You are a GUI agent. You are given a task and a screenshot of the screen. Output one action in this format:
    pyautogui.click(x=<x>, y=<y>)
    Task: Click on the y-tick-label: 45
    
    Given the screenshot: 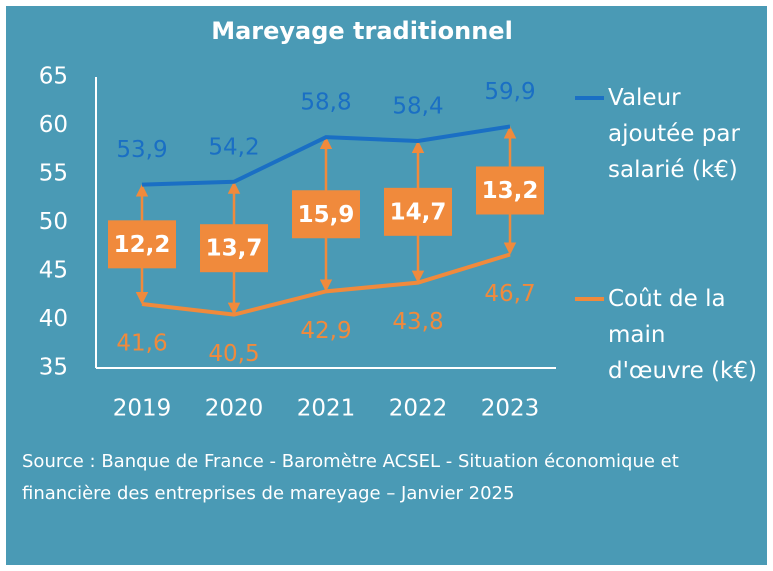 What is the action you would take?
    pyautogui.click(x=53, y=271)
    